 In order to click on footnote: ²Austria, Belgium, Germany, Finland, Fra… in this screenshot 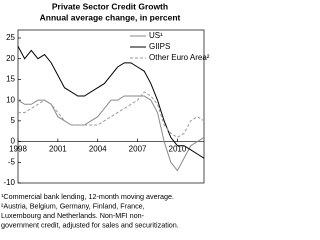, I will do `click(73, 205)`.